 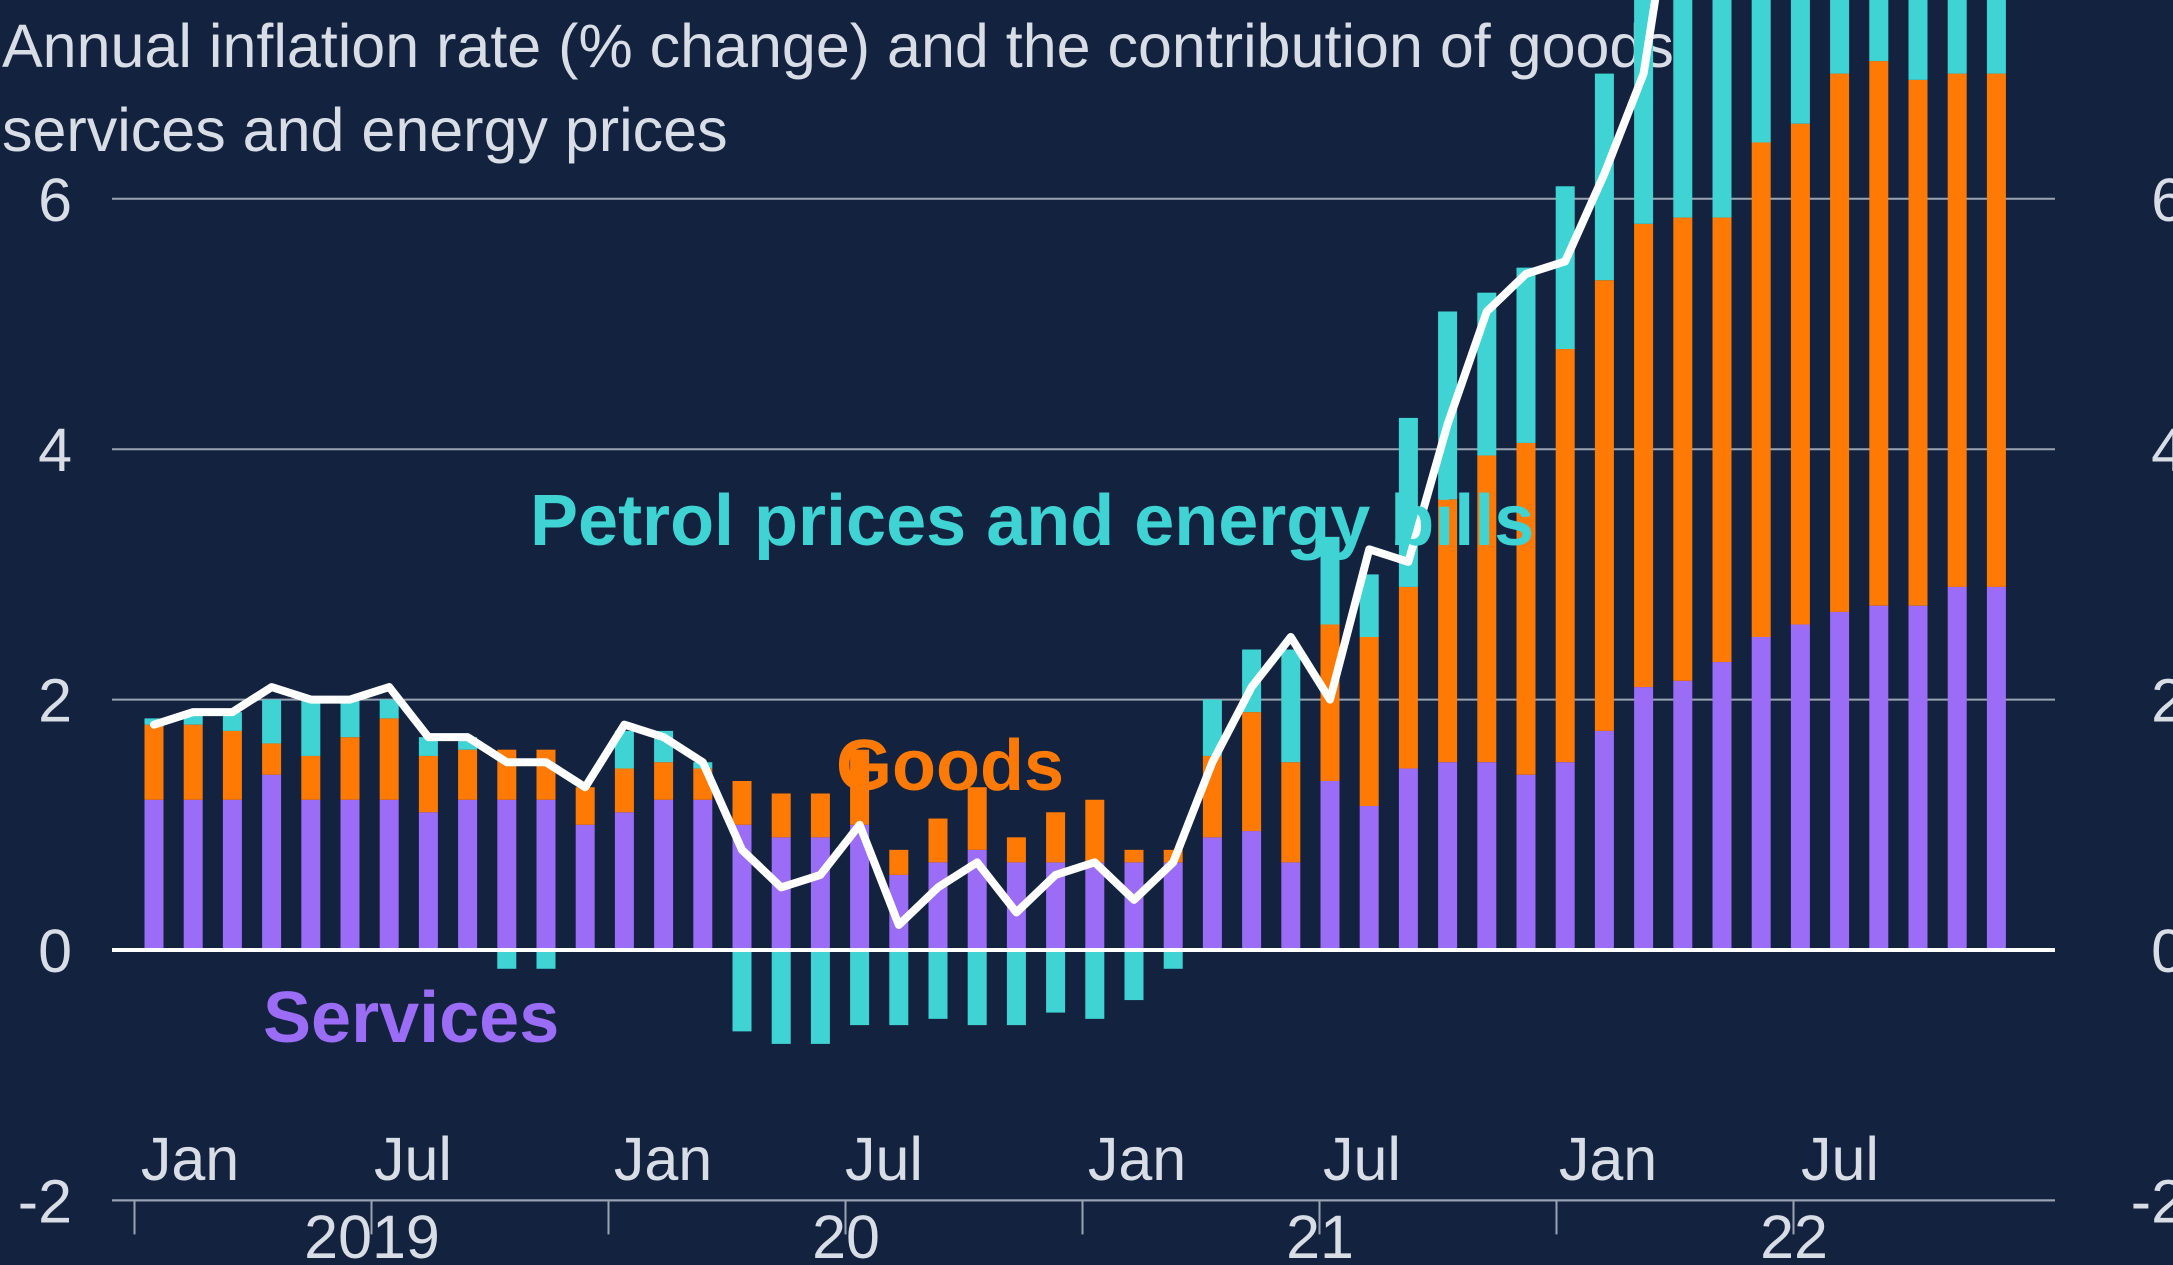 I want to click on x-year-label: 21, so click(x=1320, y=1234).